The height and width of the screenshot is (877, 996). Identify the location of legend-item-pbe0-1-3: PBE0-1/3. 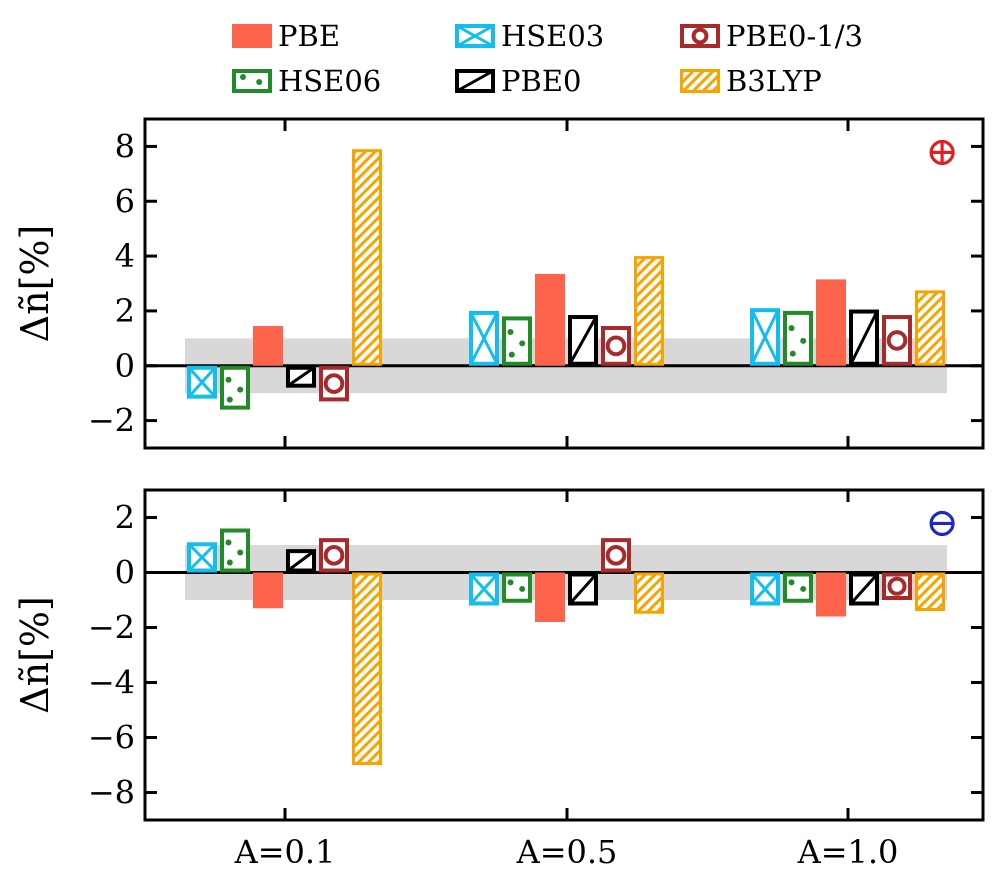
(771, 36).